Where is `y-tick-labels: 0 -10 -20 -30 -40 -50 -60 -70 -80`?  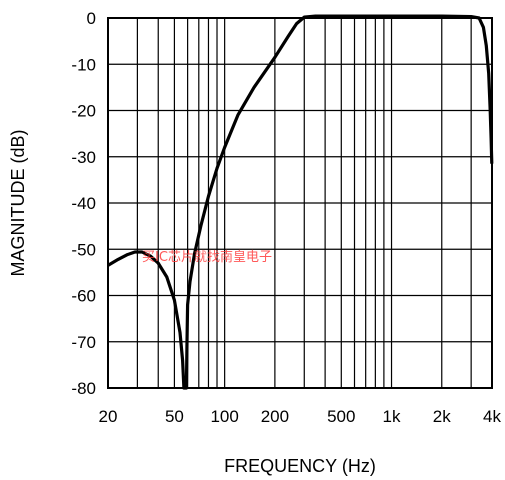
y-tick-labels: 0 -10 -20 -30 -40 -50 -60 -70 -80 is located at coordinates (83, 203).